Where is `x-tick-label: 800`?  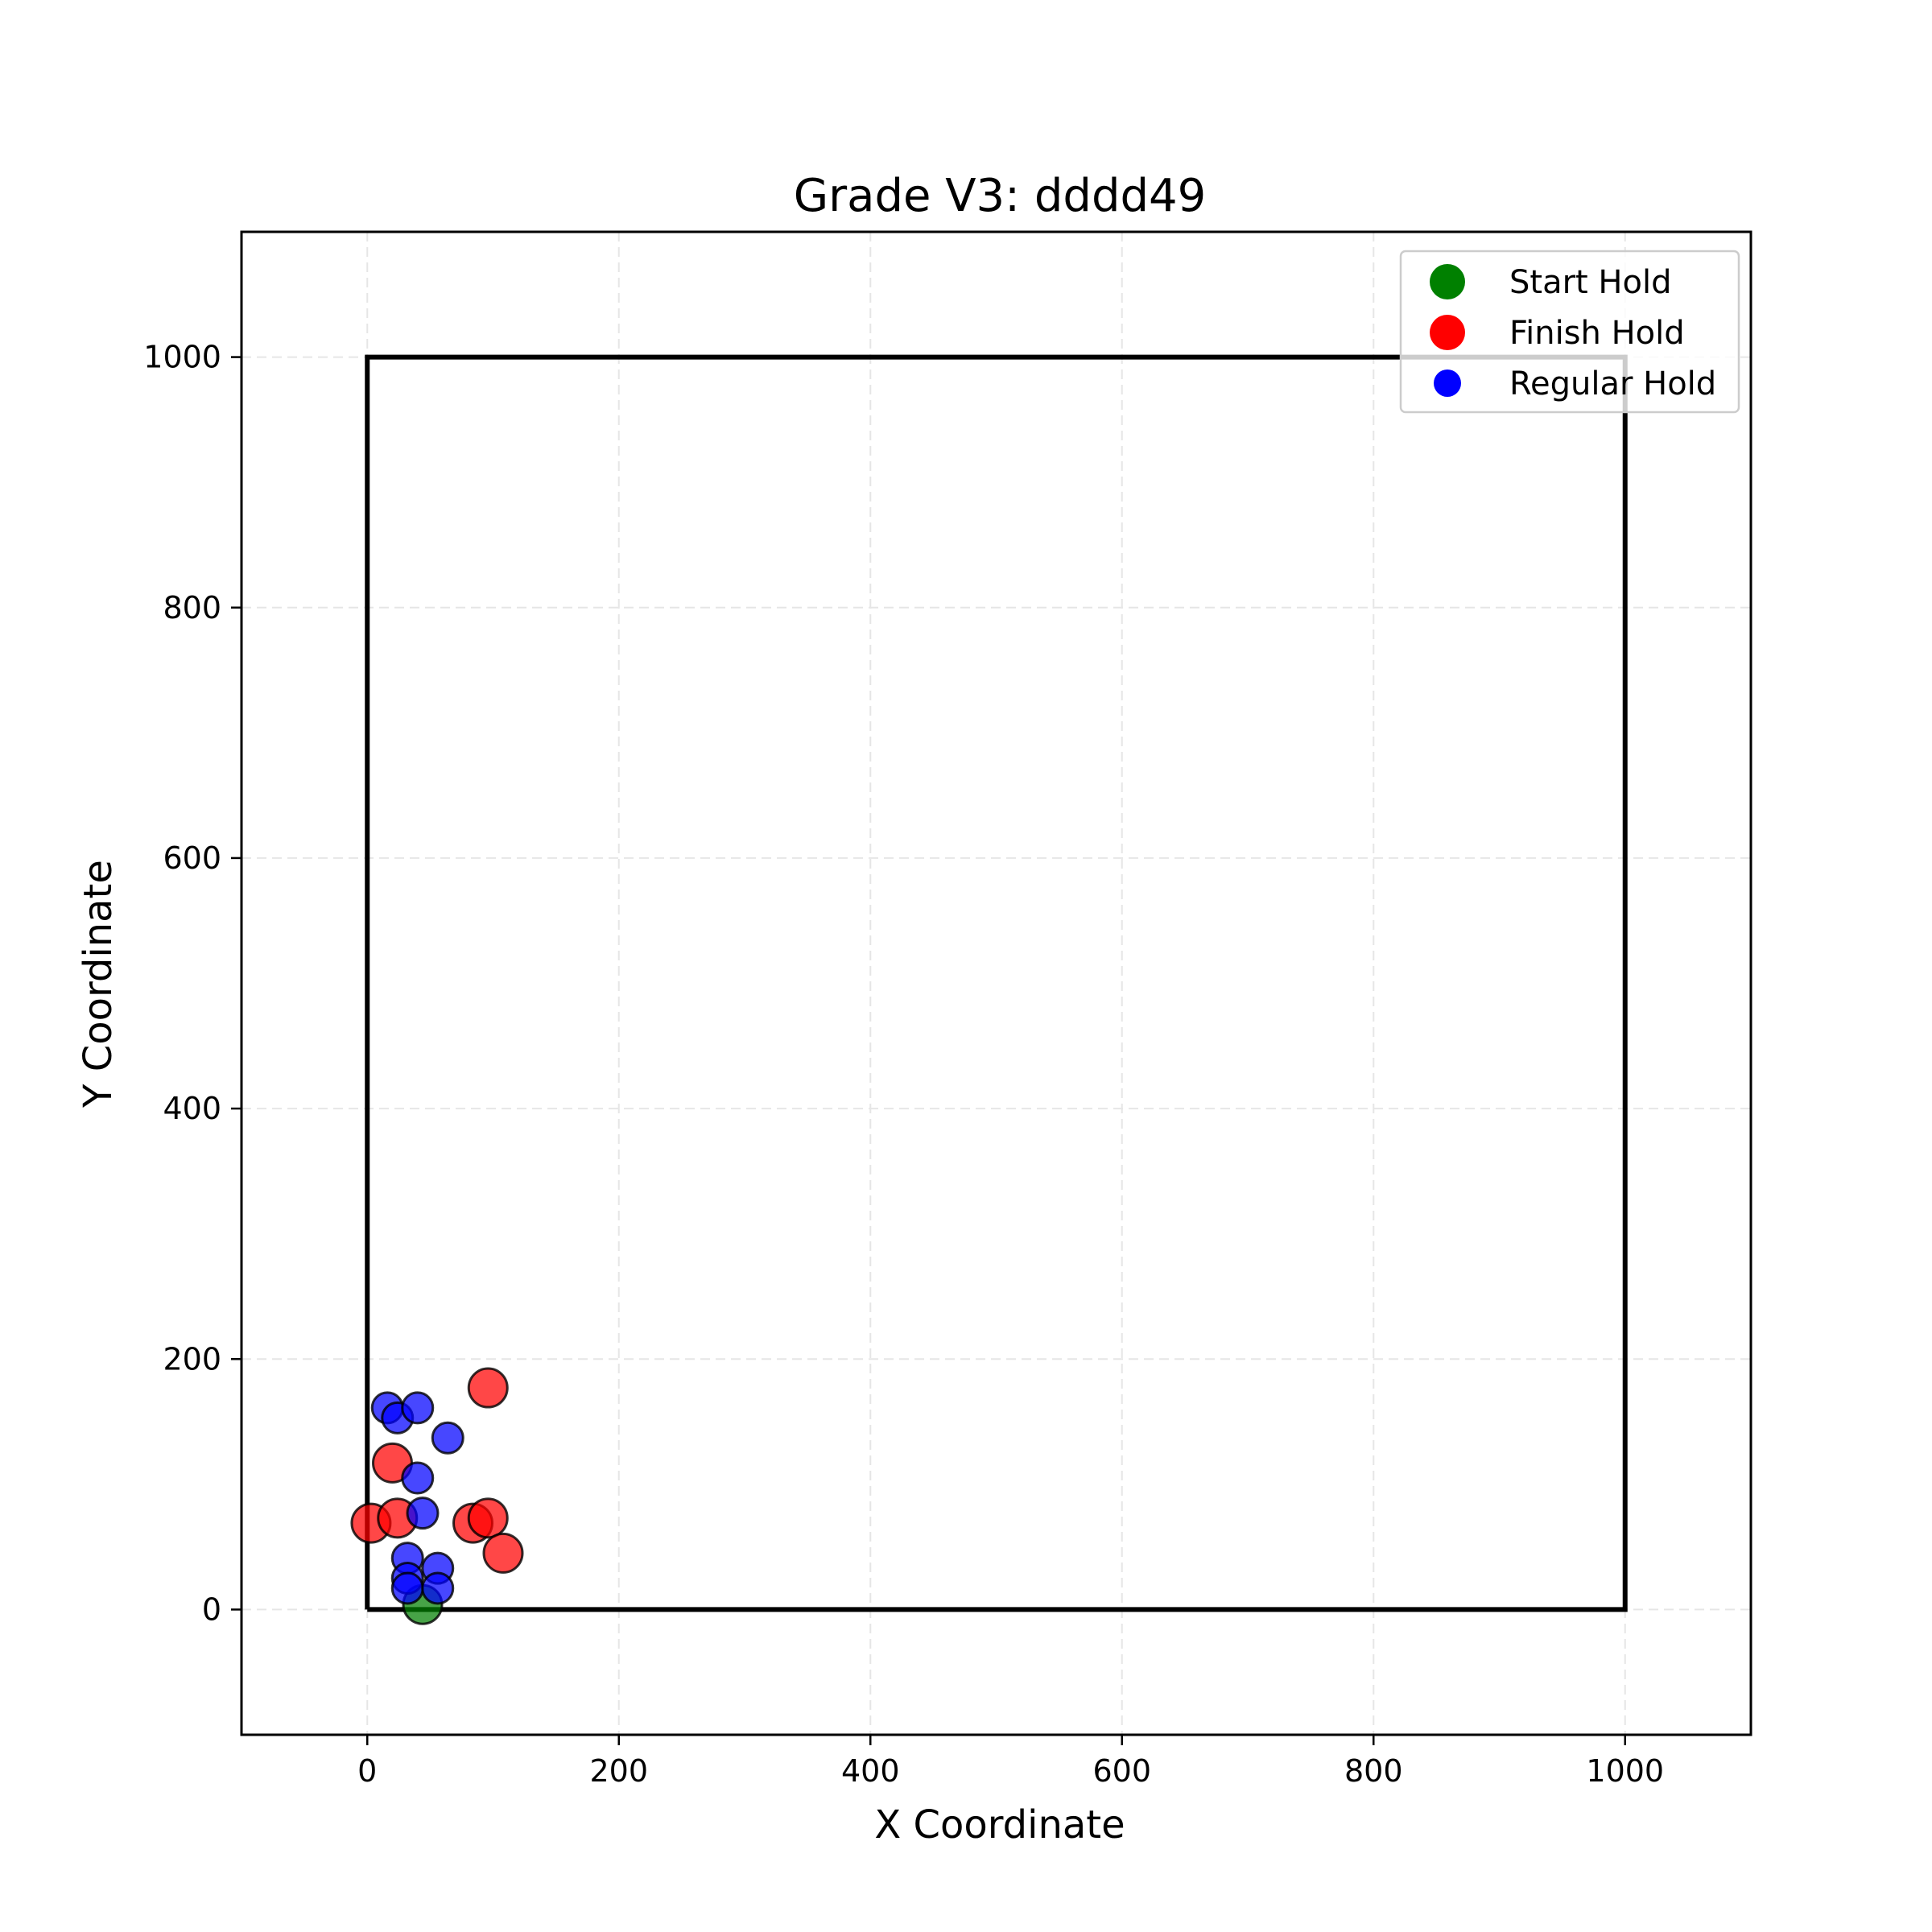
x-tick-label: 800 is located at coordinates (1373, 1771).